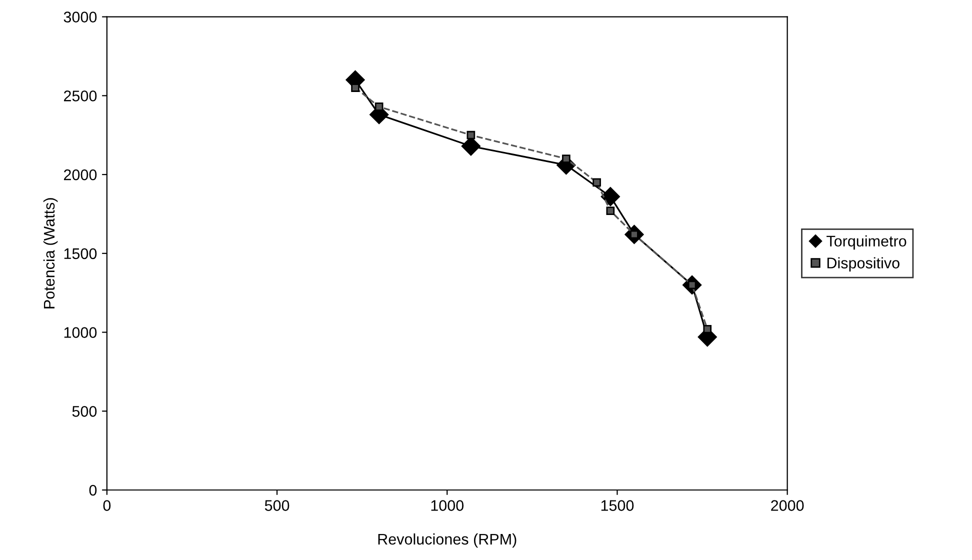 Image resolution: width=972 pixels, height=560 pixels. Describe the element at coordinates (80, 17) in the screenshot. I see `y-tick-label: 3000` at that location.